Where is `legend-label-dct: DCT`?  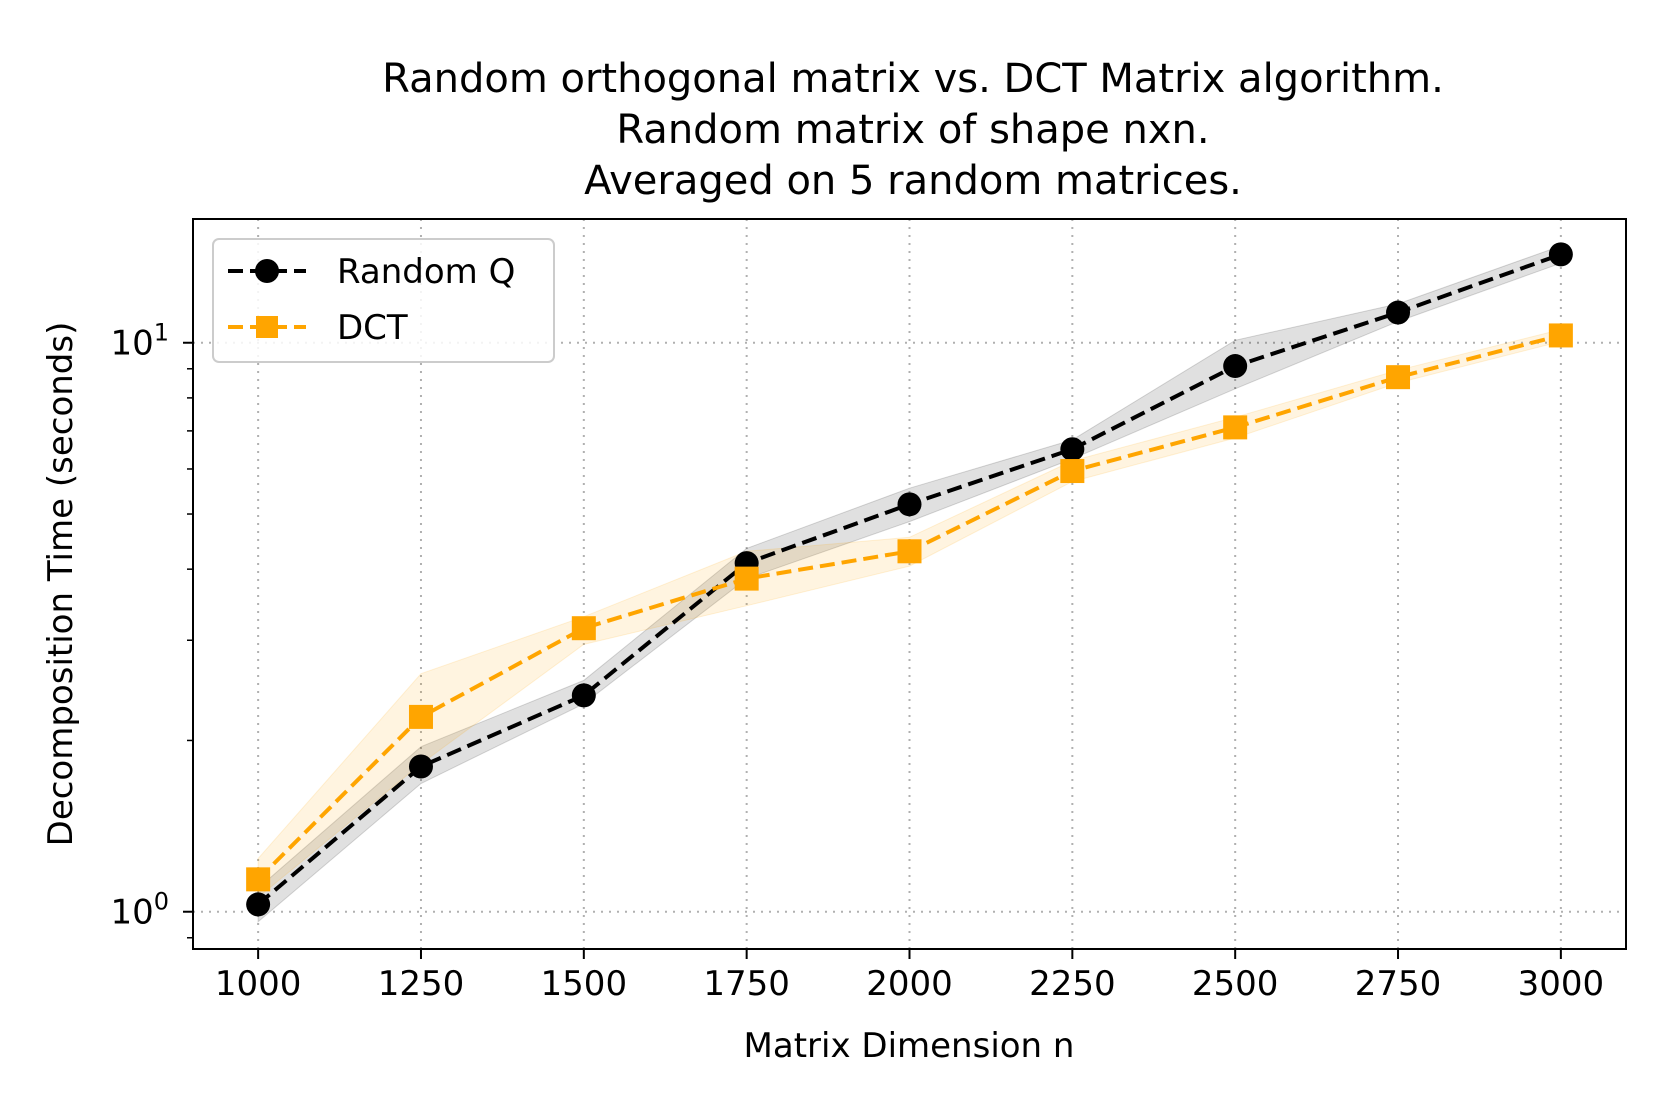
legend-label-dct: DCT is located at coordinates (372, 328).